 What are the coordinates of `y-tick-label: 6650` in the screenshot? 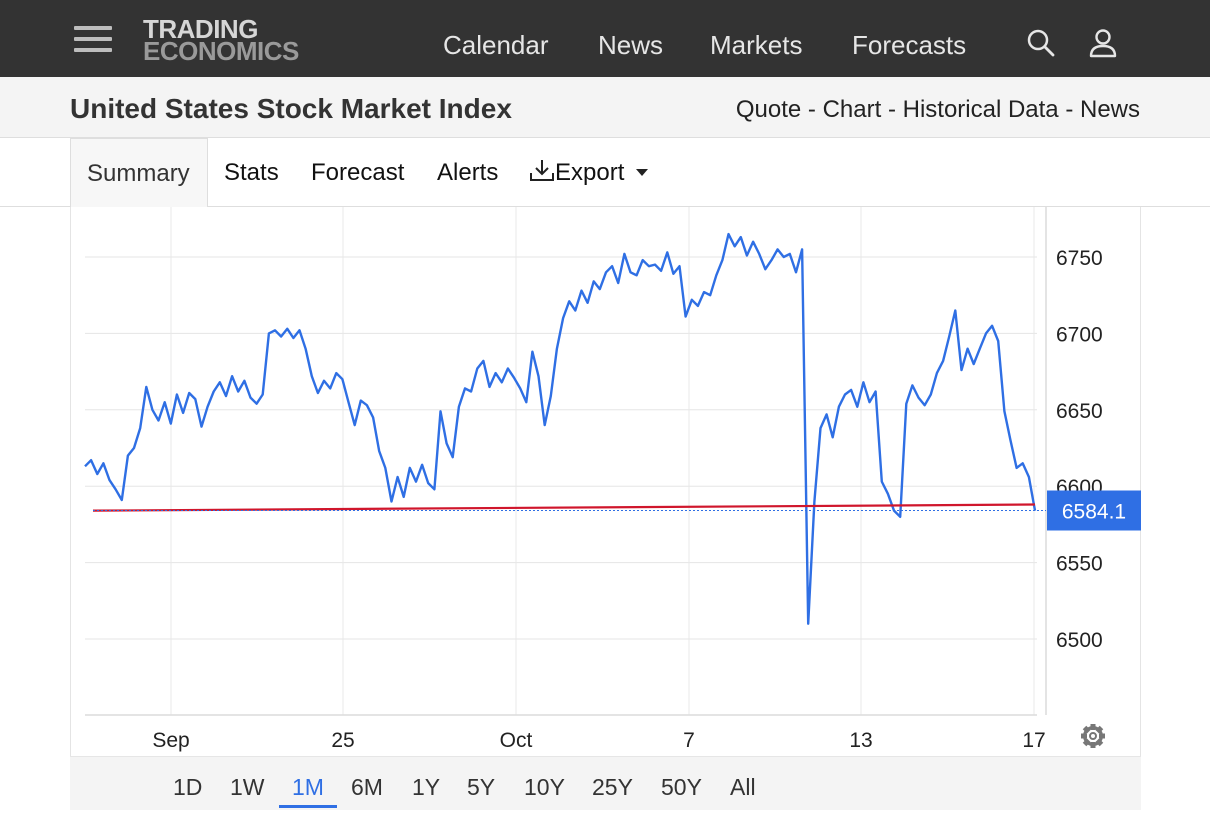 It's located at (1079, 411).